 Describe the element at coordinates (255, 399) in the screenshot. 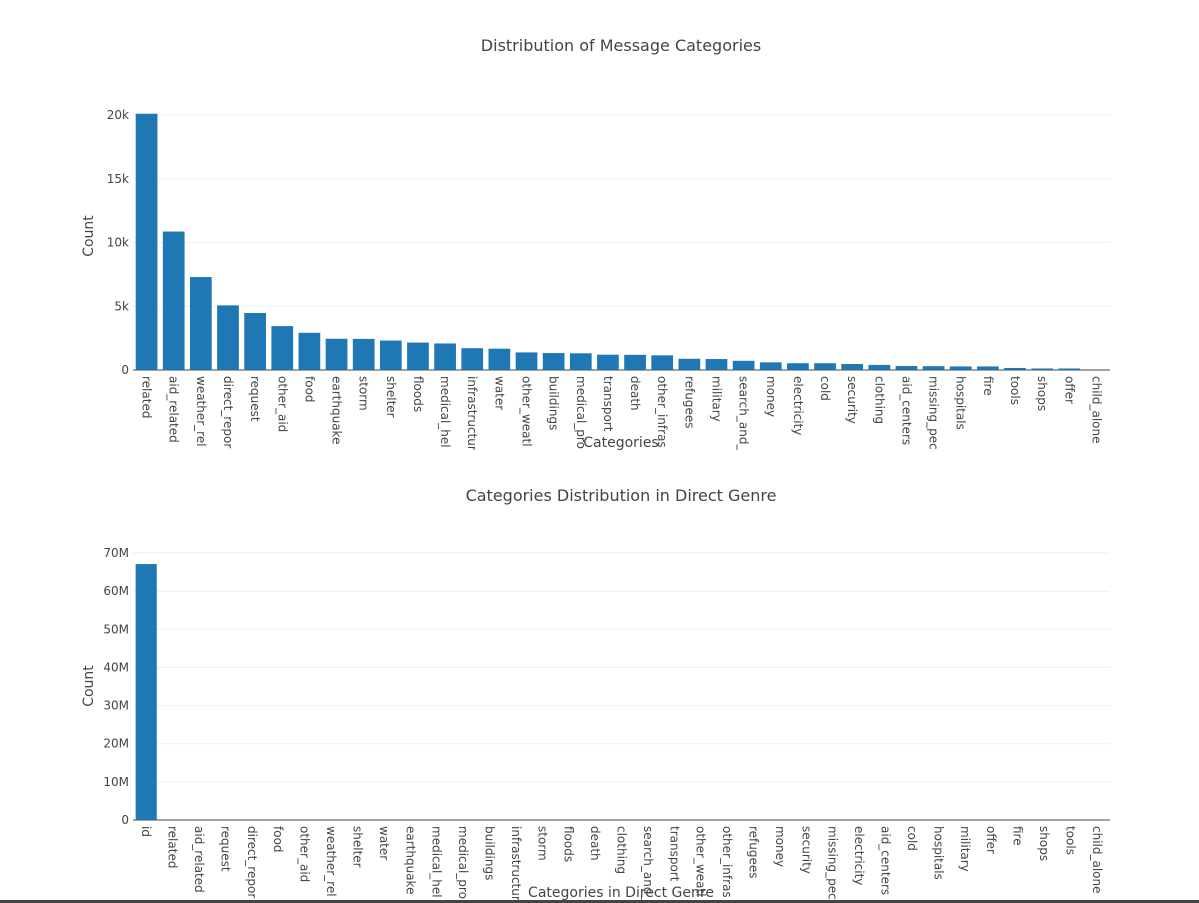

I see `x-tick-label: request` at that location.